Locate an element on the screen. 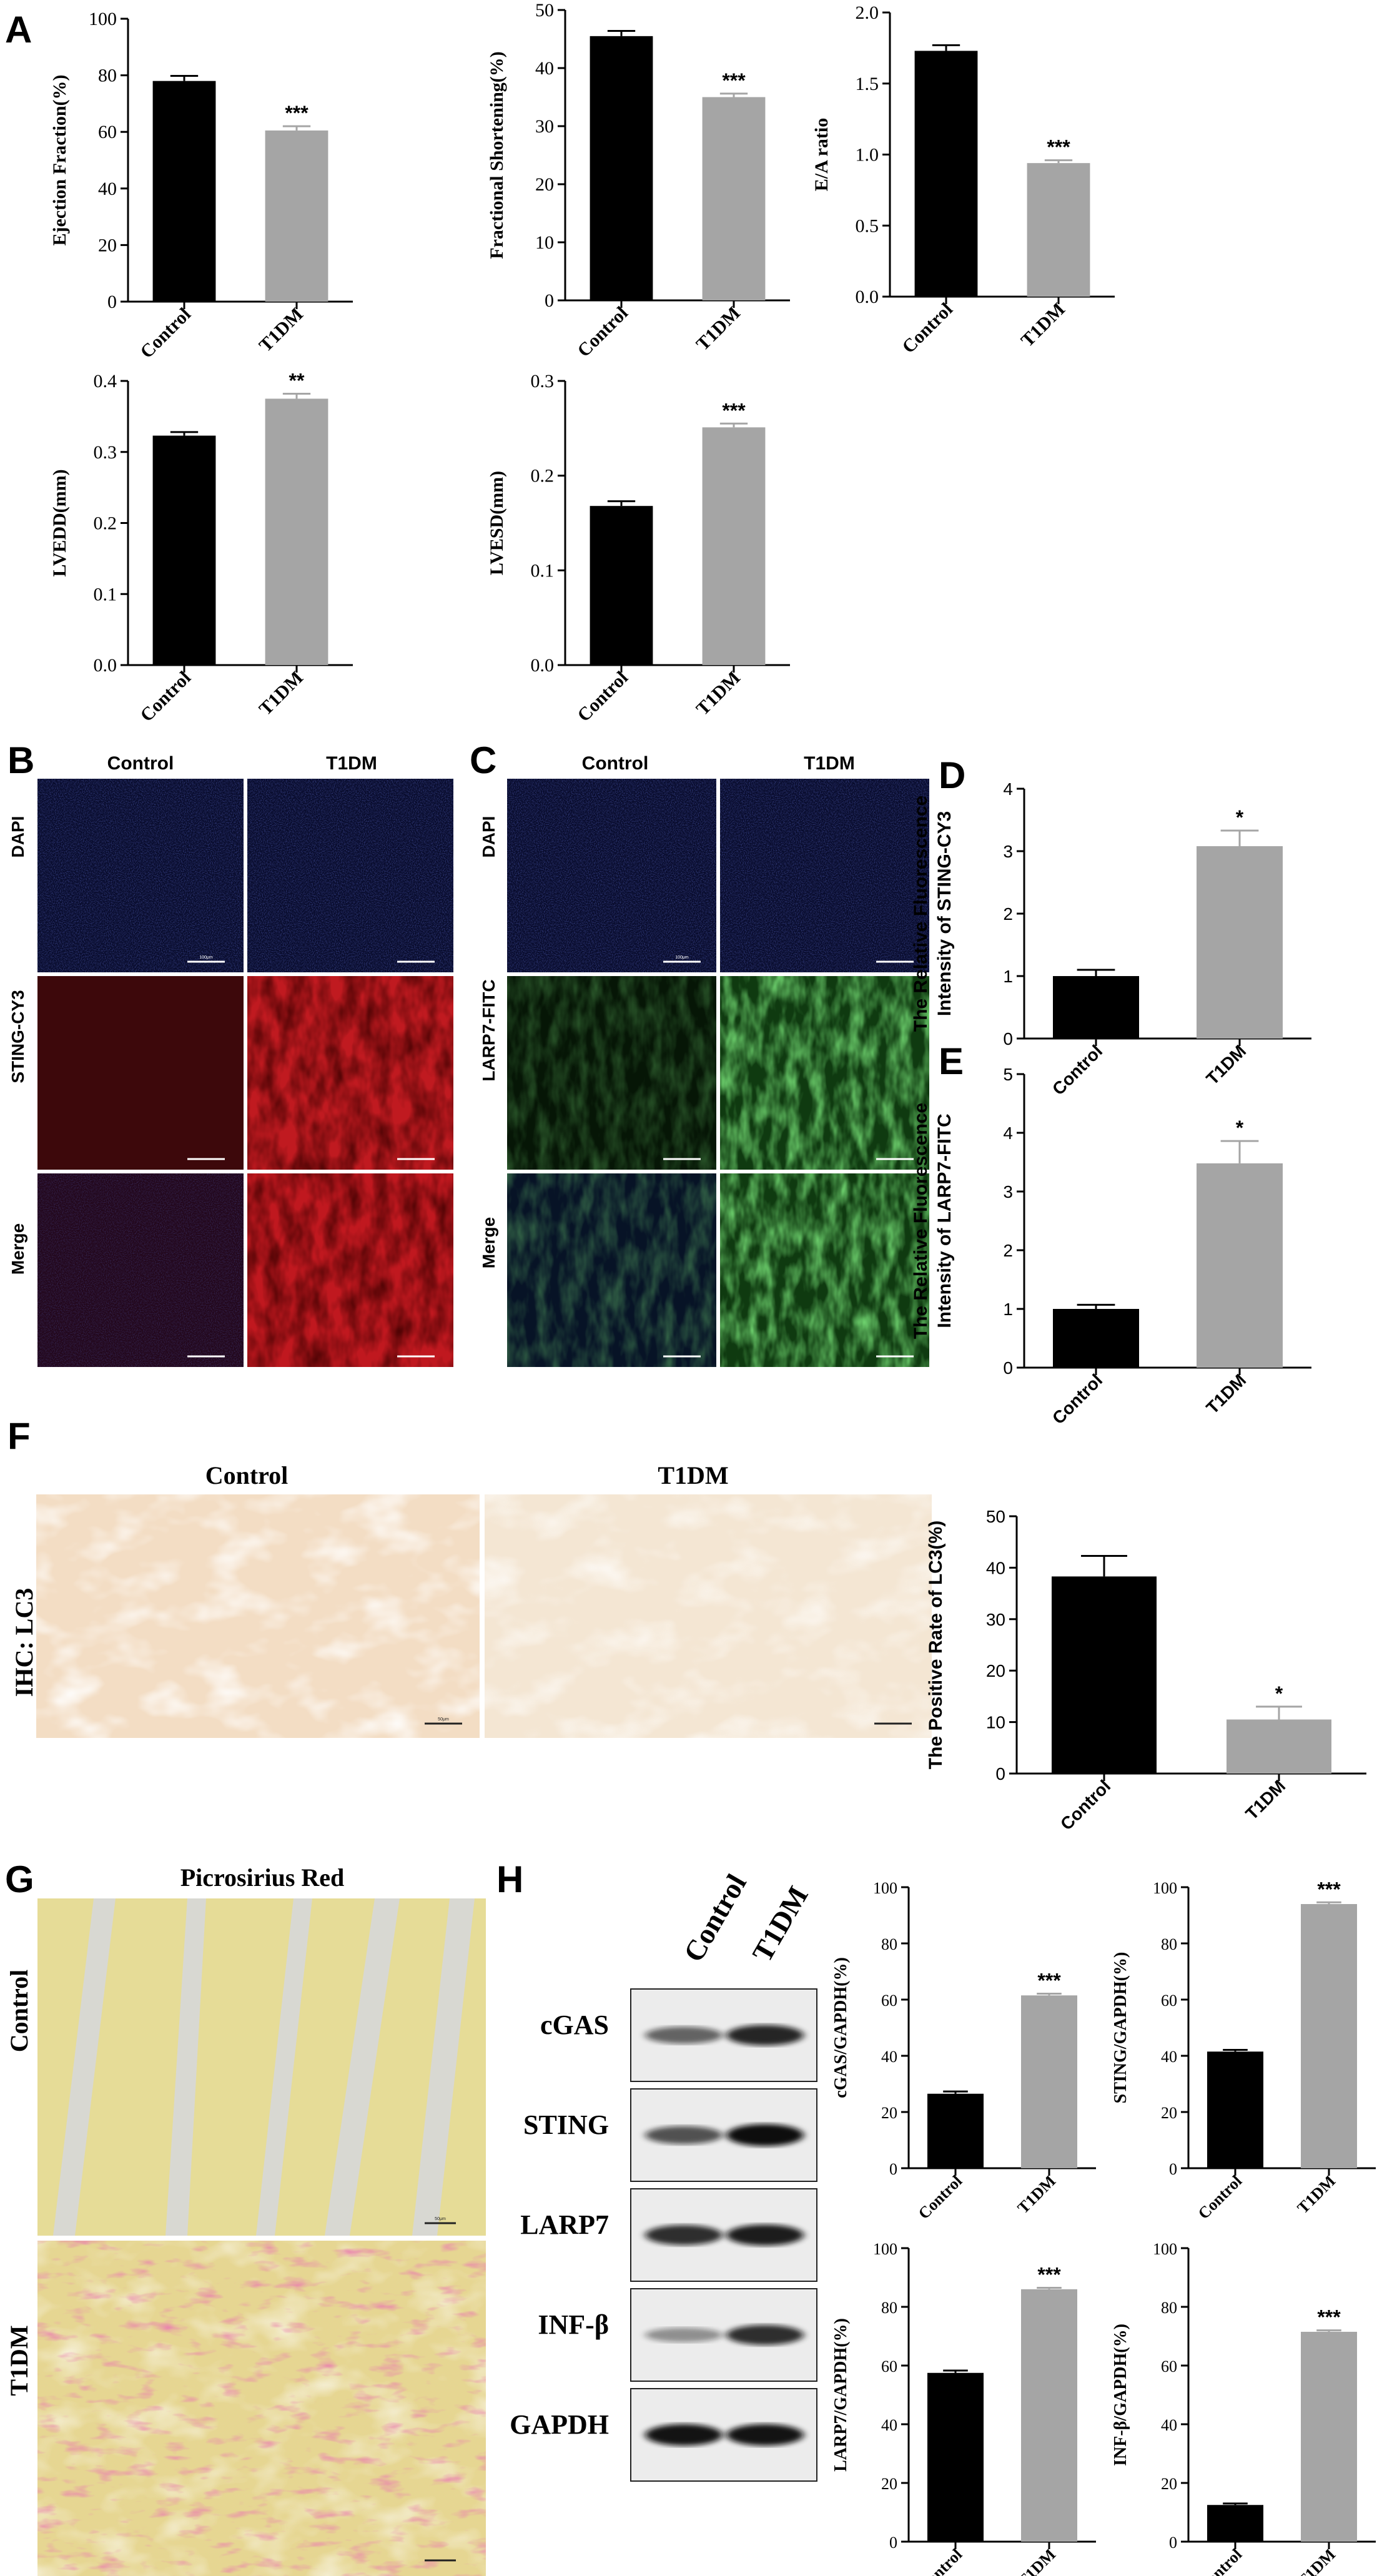  panel-c-col-control: Control is located at coordinates (615, 763).